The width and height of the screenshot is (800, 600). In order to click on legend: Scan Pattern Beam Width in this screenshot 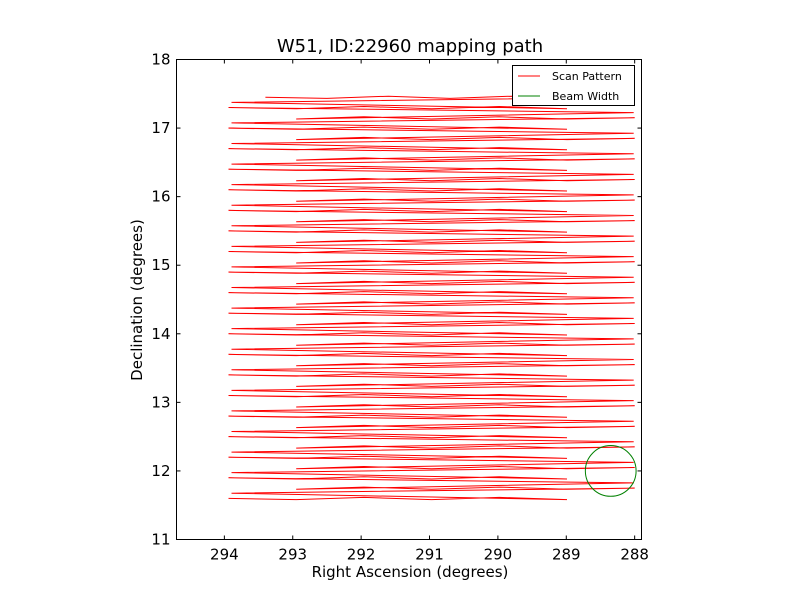, I will do `click(573, 85)`.